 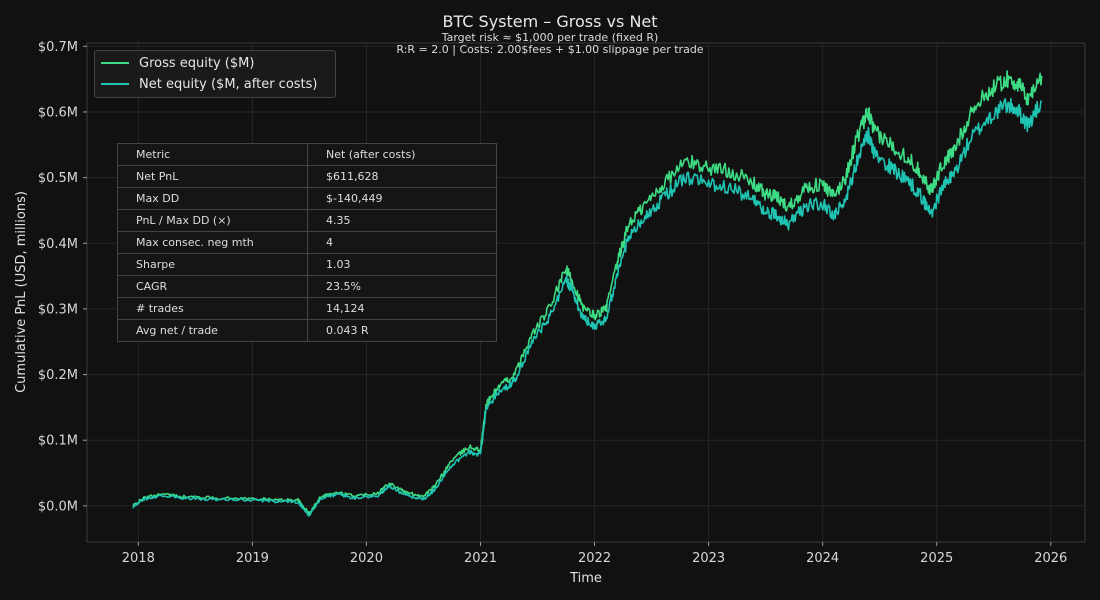 I want to click on legend-item-net: Net equity ($M, after costs), so click(x=209, y=84).